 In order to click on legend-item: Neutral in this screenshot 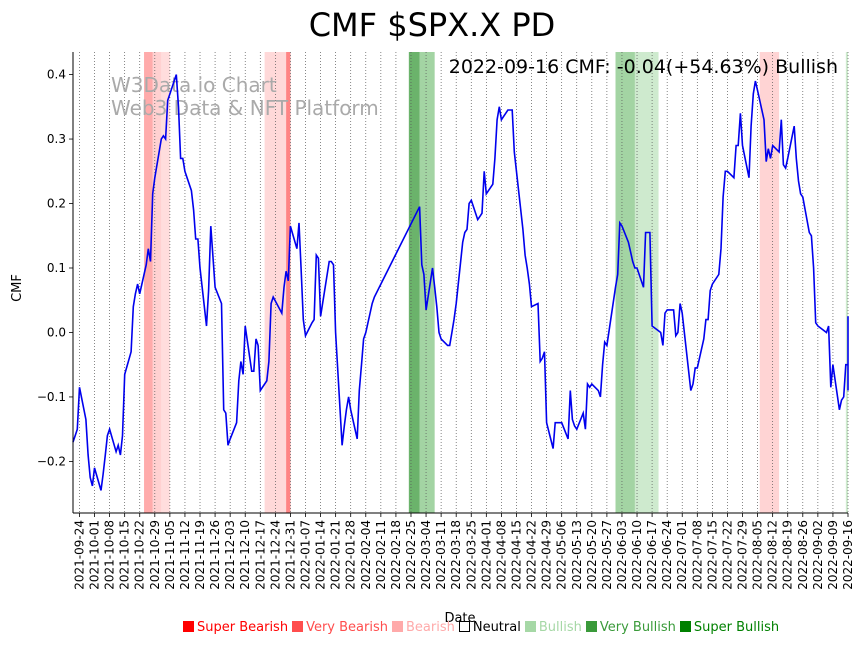, I will do `click(489, 627)`.